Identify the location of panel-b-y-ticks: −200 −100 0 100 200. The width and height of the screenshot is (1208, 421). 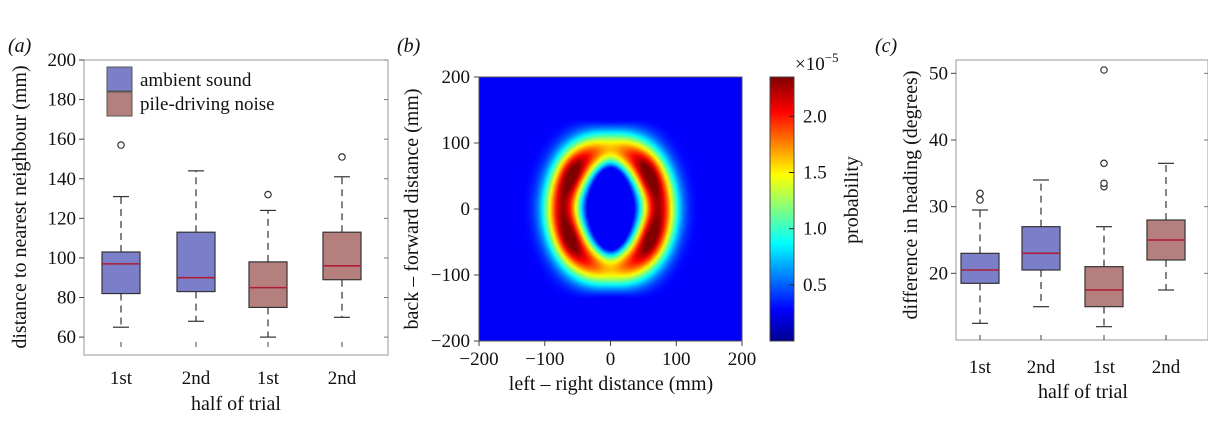
(455, 209).